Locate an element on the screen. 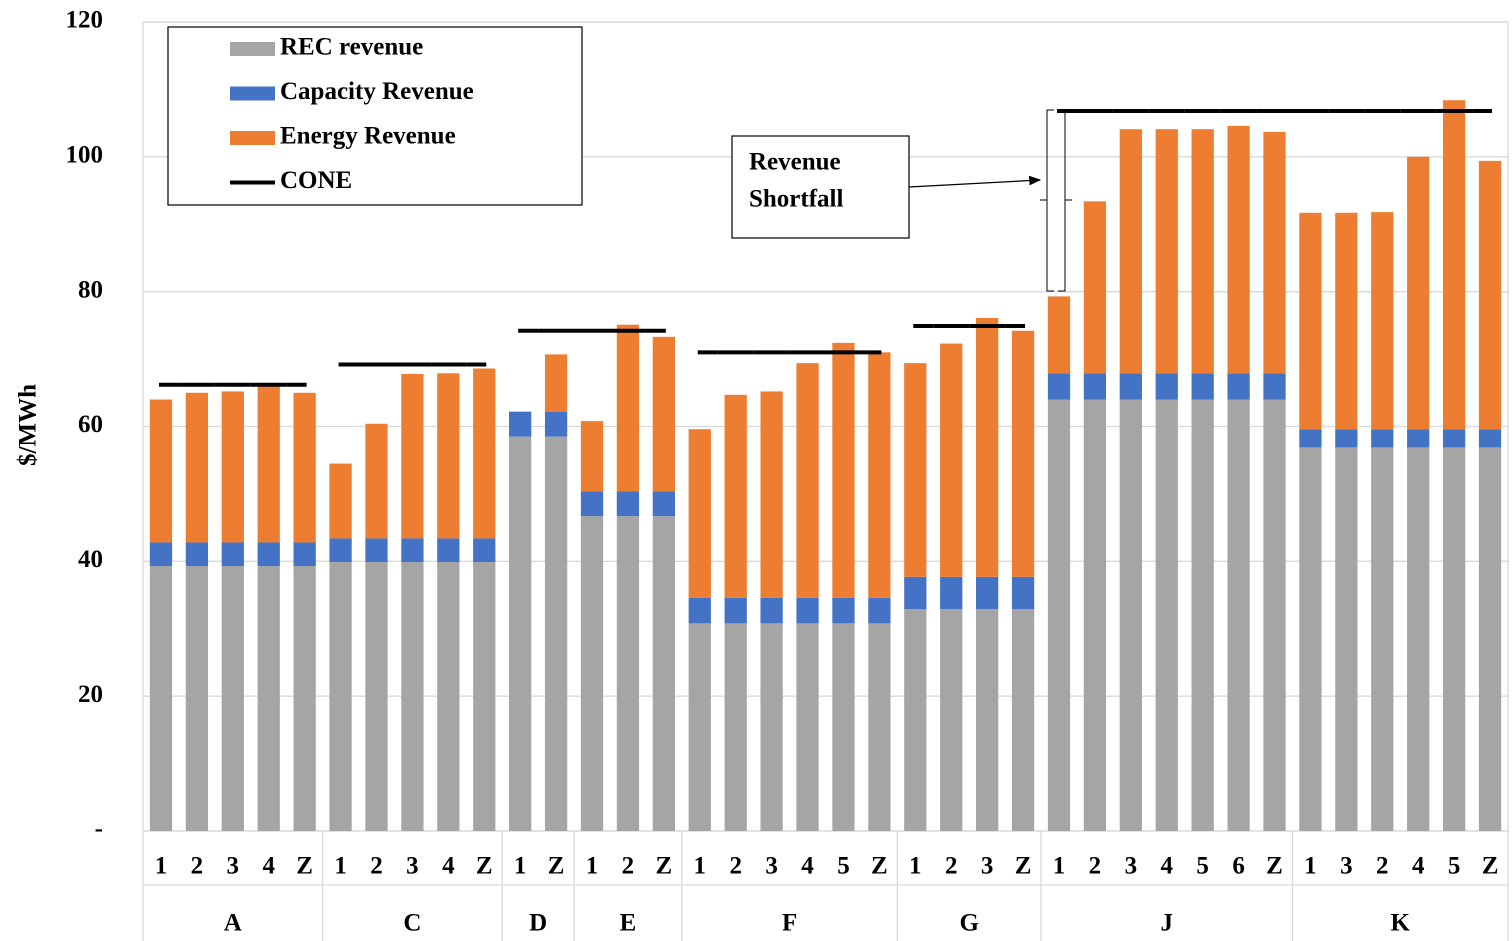 Image resolution: width=1512 pixels, height=941 pixels. y-tick-label: - is located at coordinates (99, 829).